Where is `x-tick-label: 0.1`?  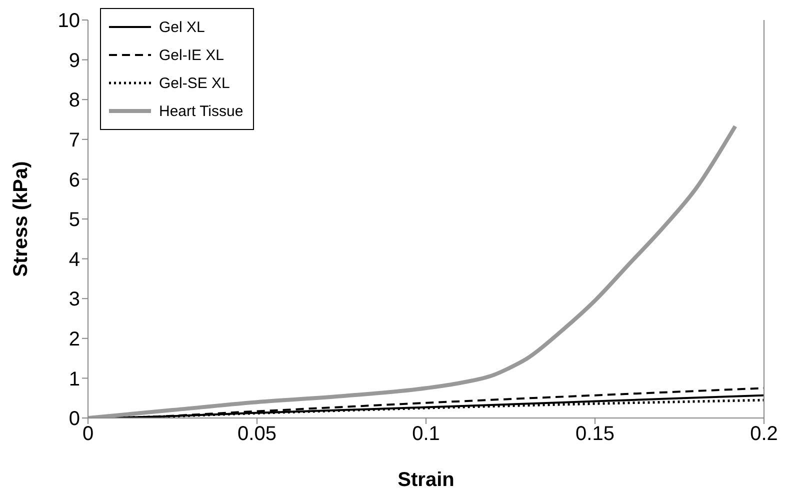 x-tick-label: 0.1 is located at coordinates (426, 434).